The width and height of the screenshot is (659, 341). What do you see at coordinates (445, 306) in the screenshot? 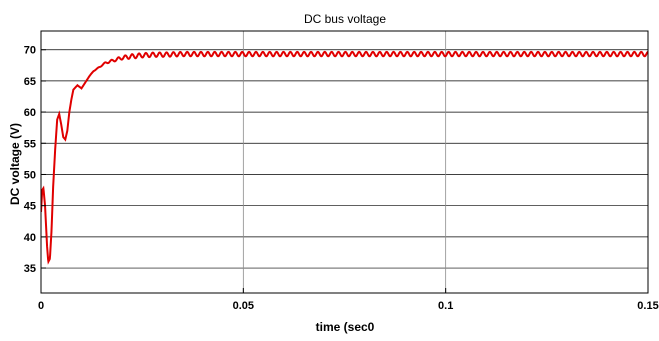
I see `x-tick-label: 0.1` at bounding box center [445, 306].